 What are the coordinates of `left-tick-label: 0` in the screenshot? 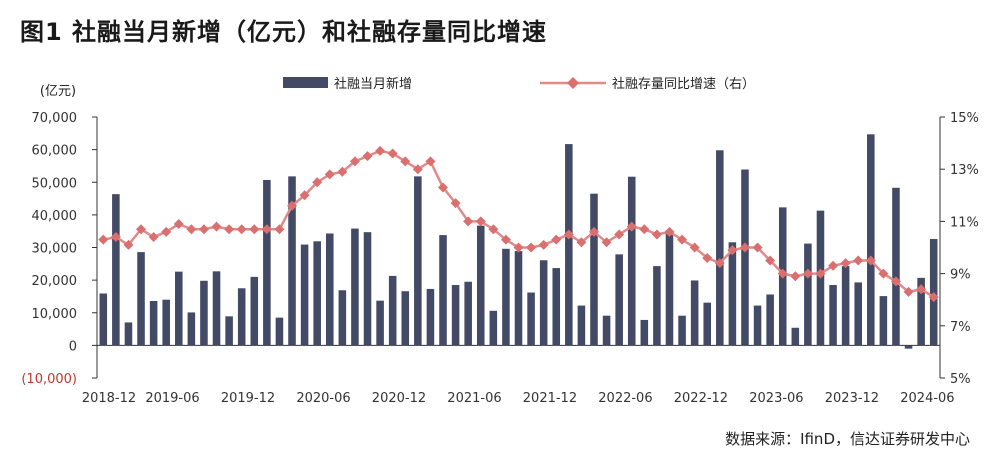 It's located at (73, 346).